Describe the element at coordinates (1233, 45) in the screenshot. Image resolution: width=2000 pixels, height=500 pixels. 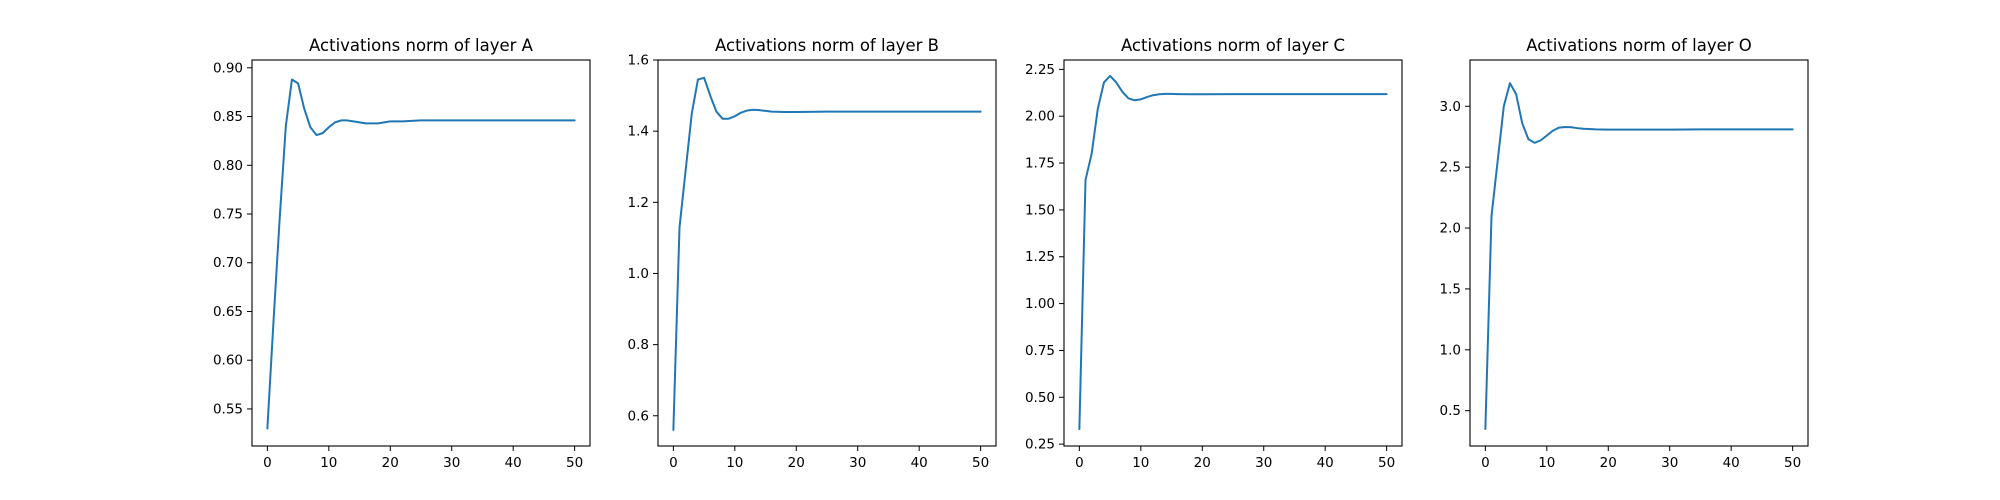
I see `chart-title: Activations norm of layer C` at that location.